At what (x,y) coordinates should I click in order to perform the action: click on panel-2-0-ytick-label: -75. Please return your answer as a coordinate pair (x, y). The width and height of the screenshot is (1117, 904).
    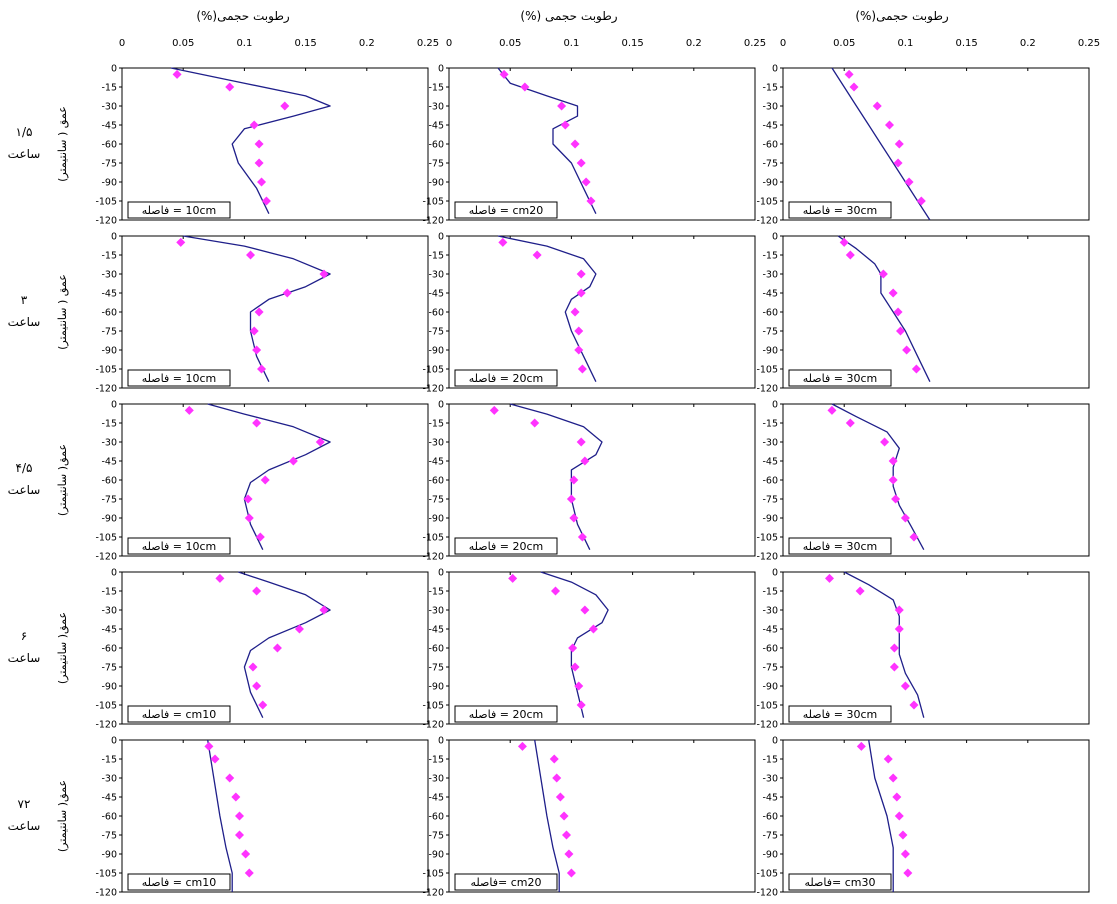
    Looking at the image, I should click on (109, 500).